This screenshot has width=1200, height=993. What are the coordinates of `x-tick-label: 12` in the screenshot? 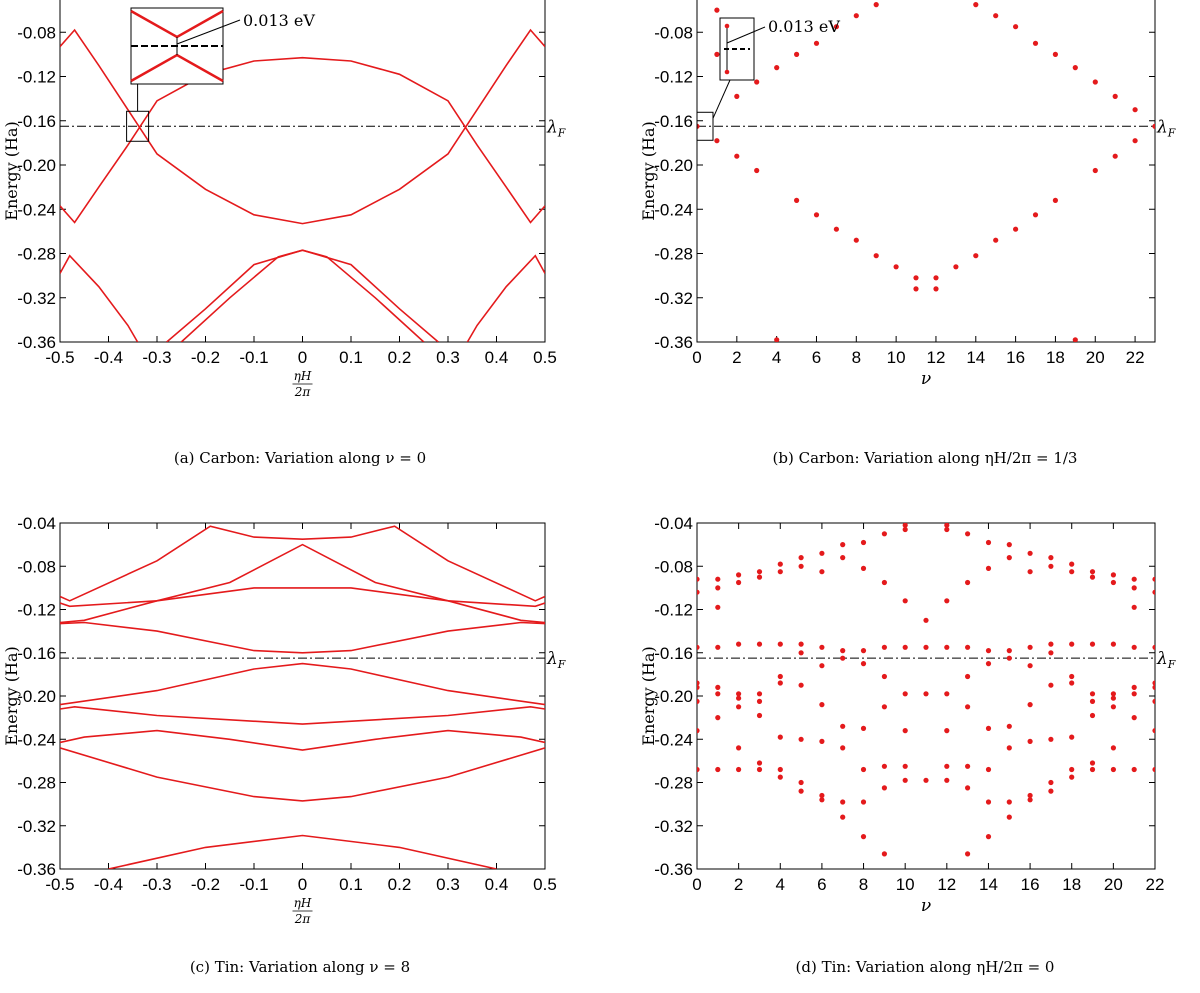 It's located at (946, 884).